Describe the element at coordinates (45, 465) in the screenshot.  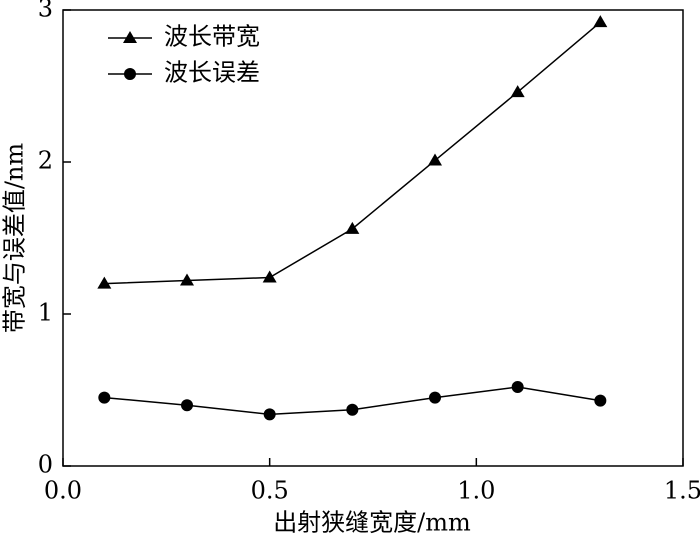
I see `y-tick-label: 0` at that location.